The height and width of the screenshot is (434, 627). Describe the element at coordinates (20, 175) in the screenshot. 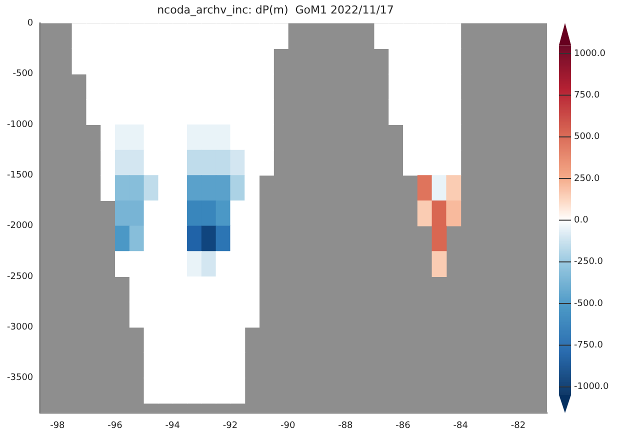

I see `y-tick-label: -1500` at that location.